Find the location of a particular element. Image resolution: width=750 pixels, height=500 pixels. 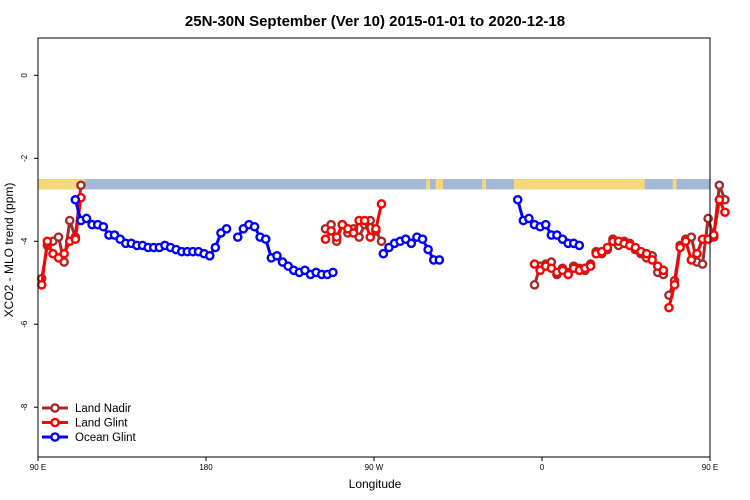

legend-label: Land Glint is located at coordinates (101, 424).